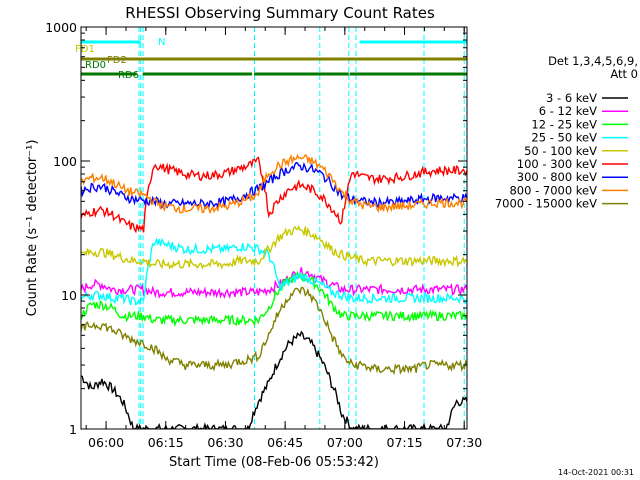 The image size is (640, 480). I want to click on legend-label-8: 7000 - 15000 keV, so click(546, 204).